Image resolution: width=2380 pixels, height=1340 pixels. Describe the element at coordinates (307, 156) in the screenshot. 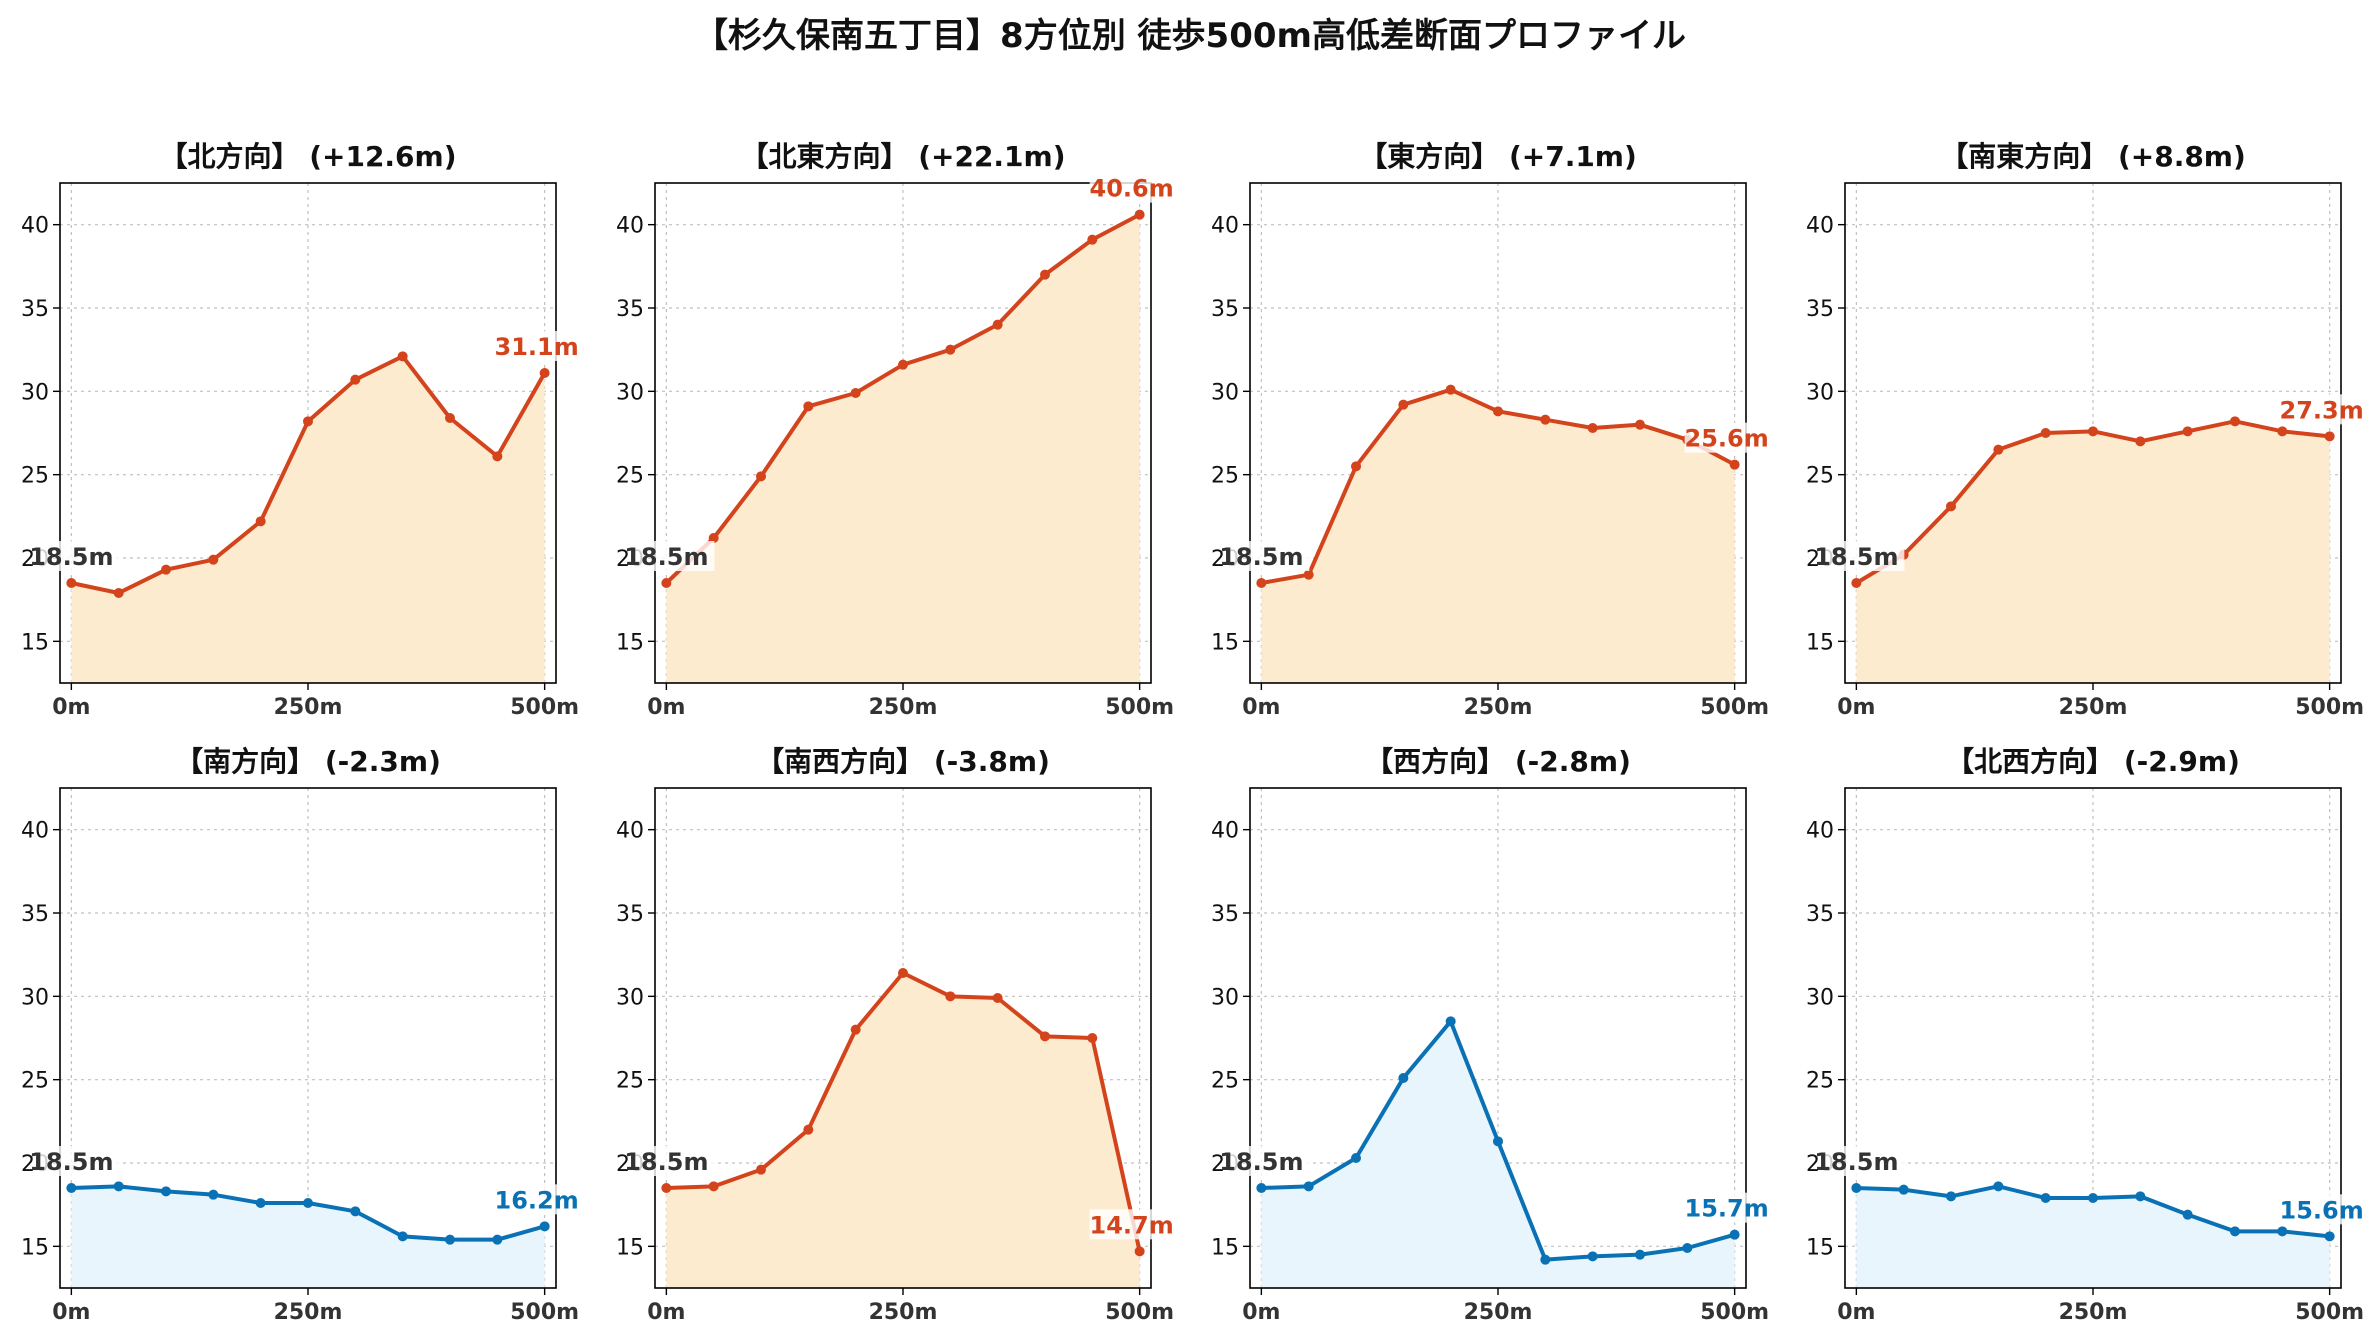

I see `panel-title: 【北方向】 (+12.6m)` at that location.